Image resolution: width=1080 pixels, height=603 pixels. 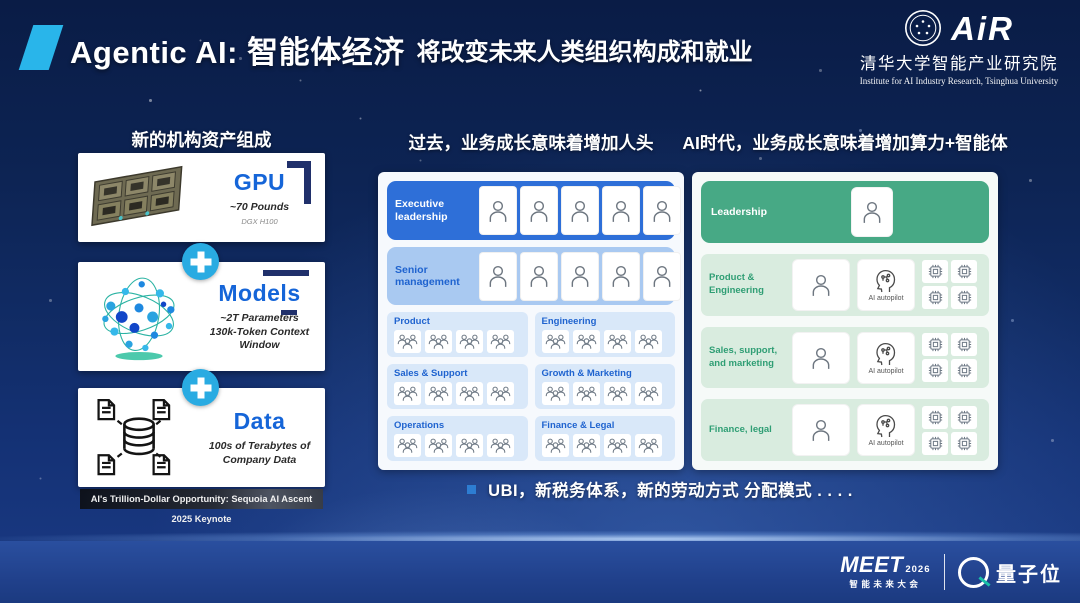 What do you see at coordinates (885, 584) in the screenshot?
I see `meet-logo-subtitle: 智能未来大会` at bounding box center [885, 584].